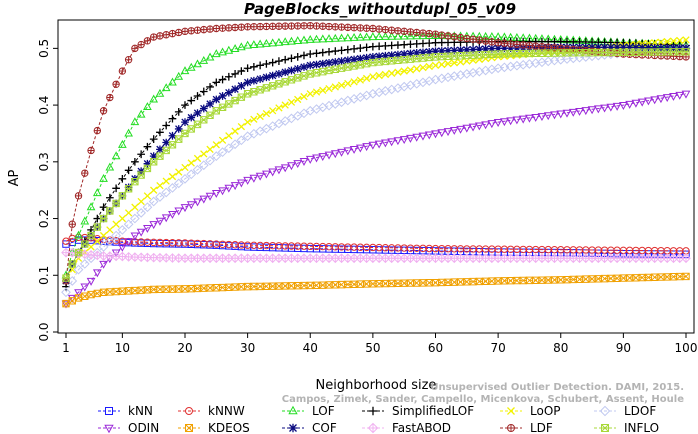 The image size is (698, 434). I want to click on legend-item-odin: ODIN, so click(128, 427).